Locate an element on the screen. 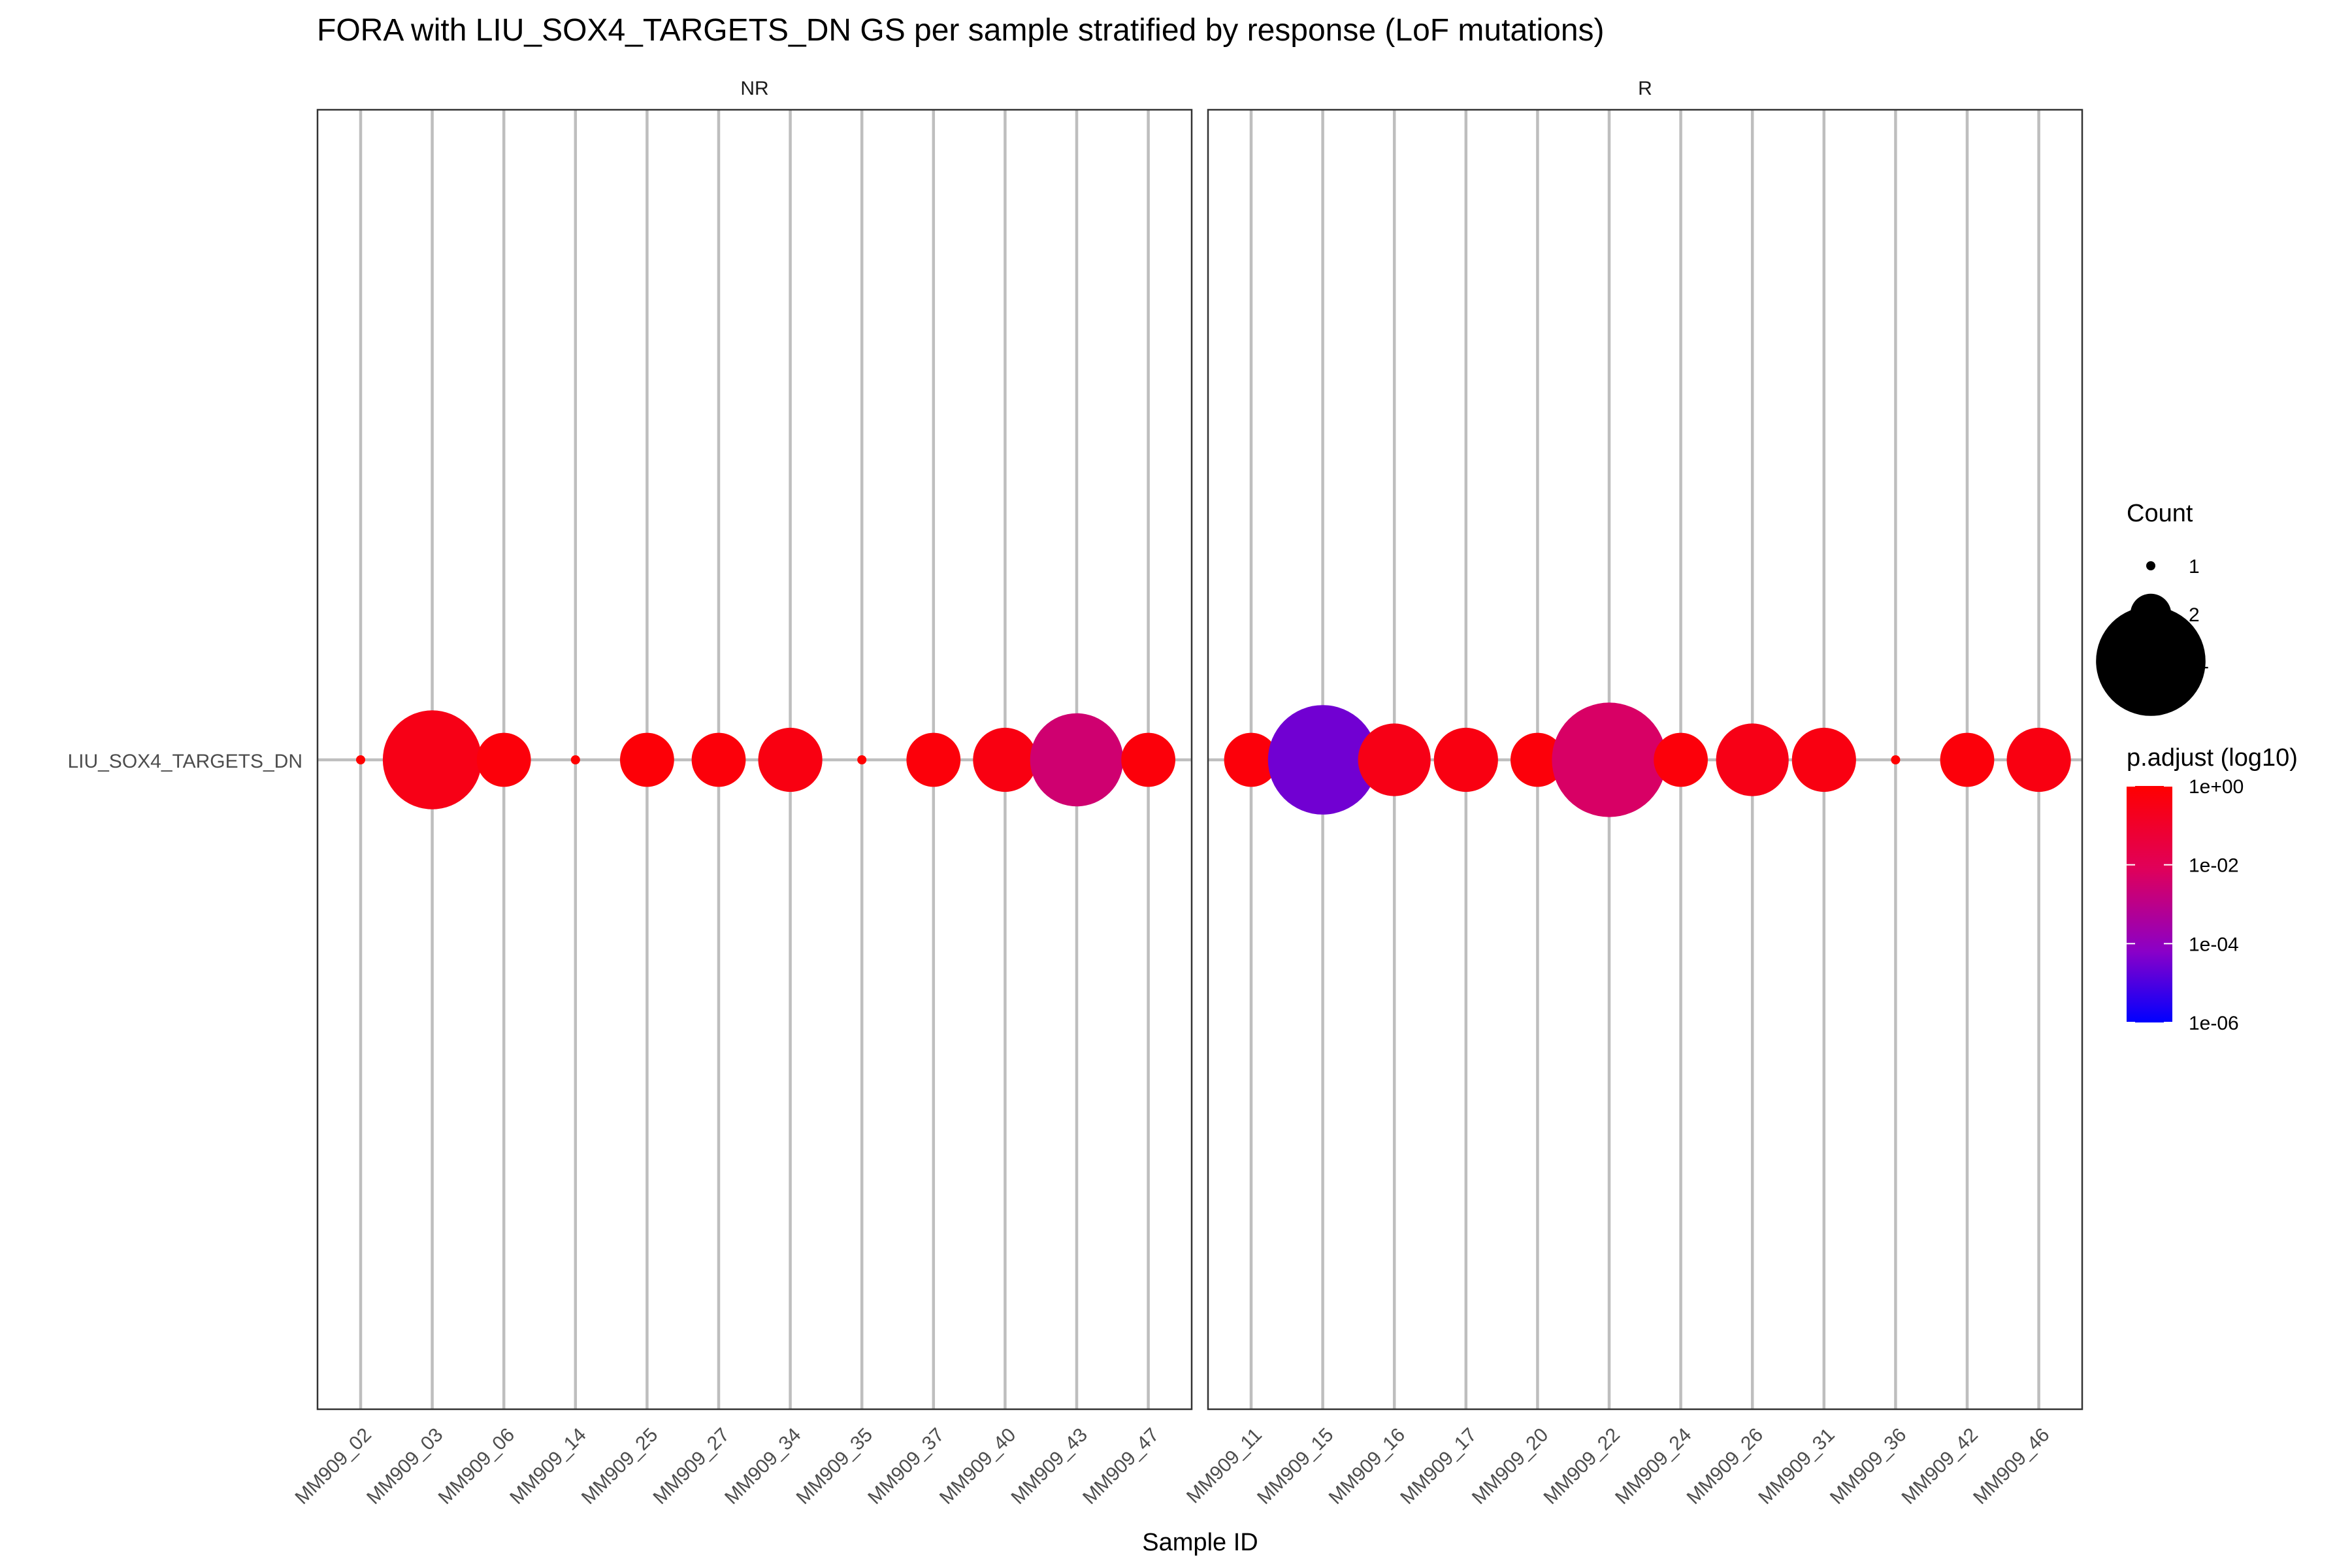 The height and width of the screenshot is (1568, 2352). x-tick-label: MM909_47 is located at coordinates (1121, 1466).